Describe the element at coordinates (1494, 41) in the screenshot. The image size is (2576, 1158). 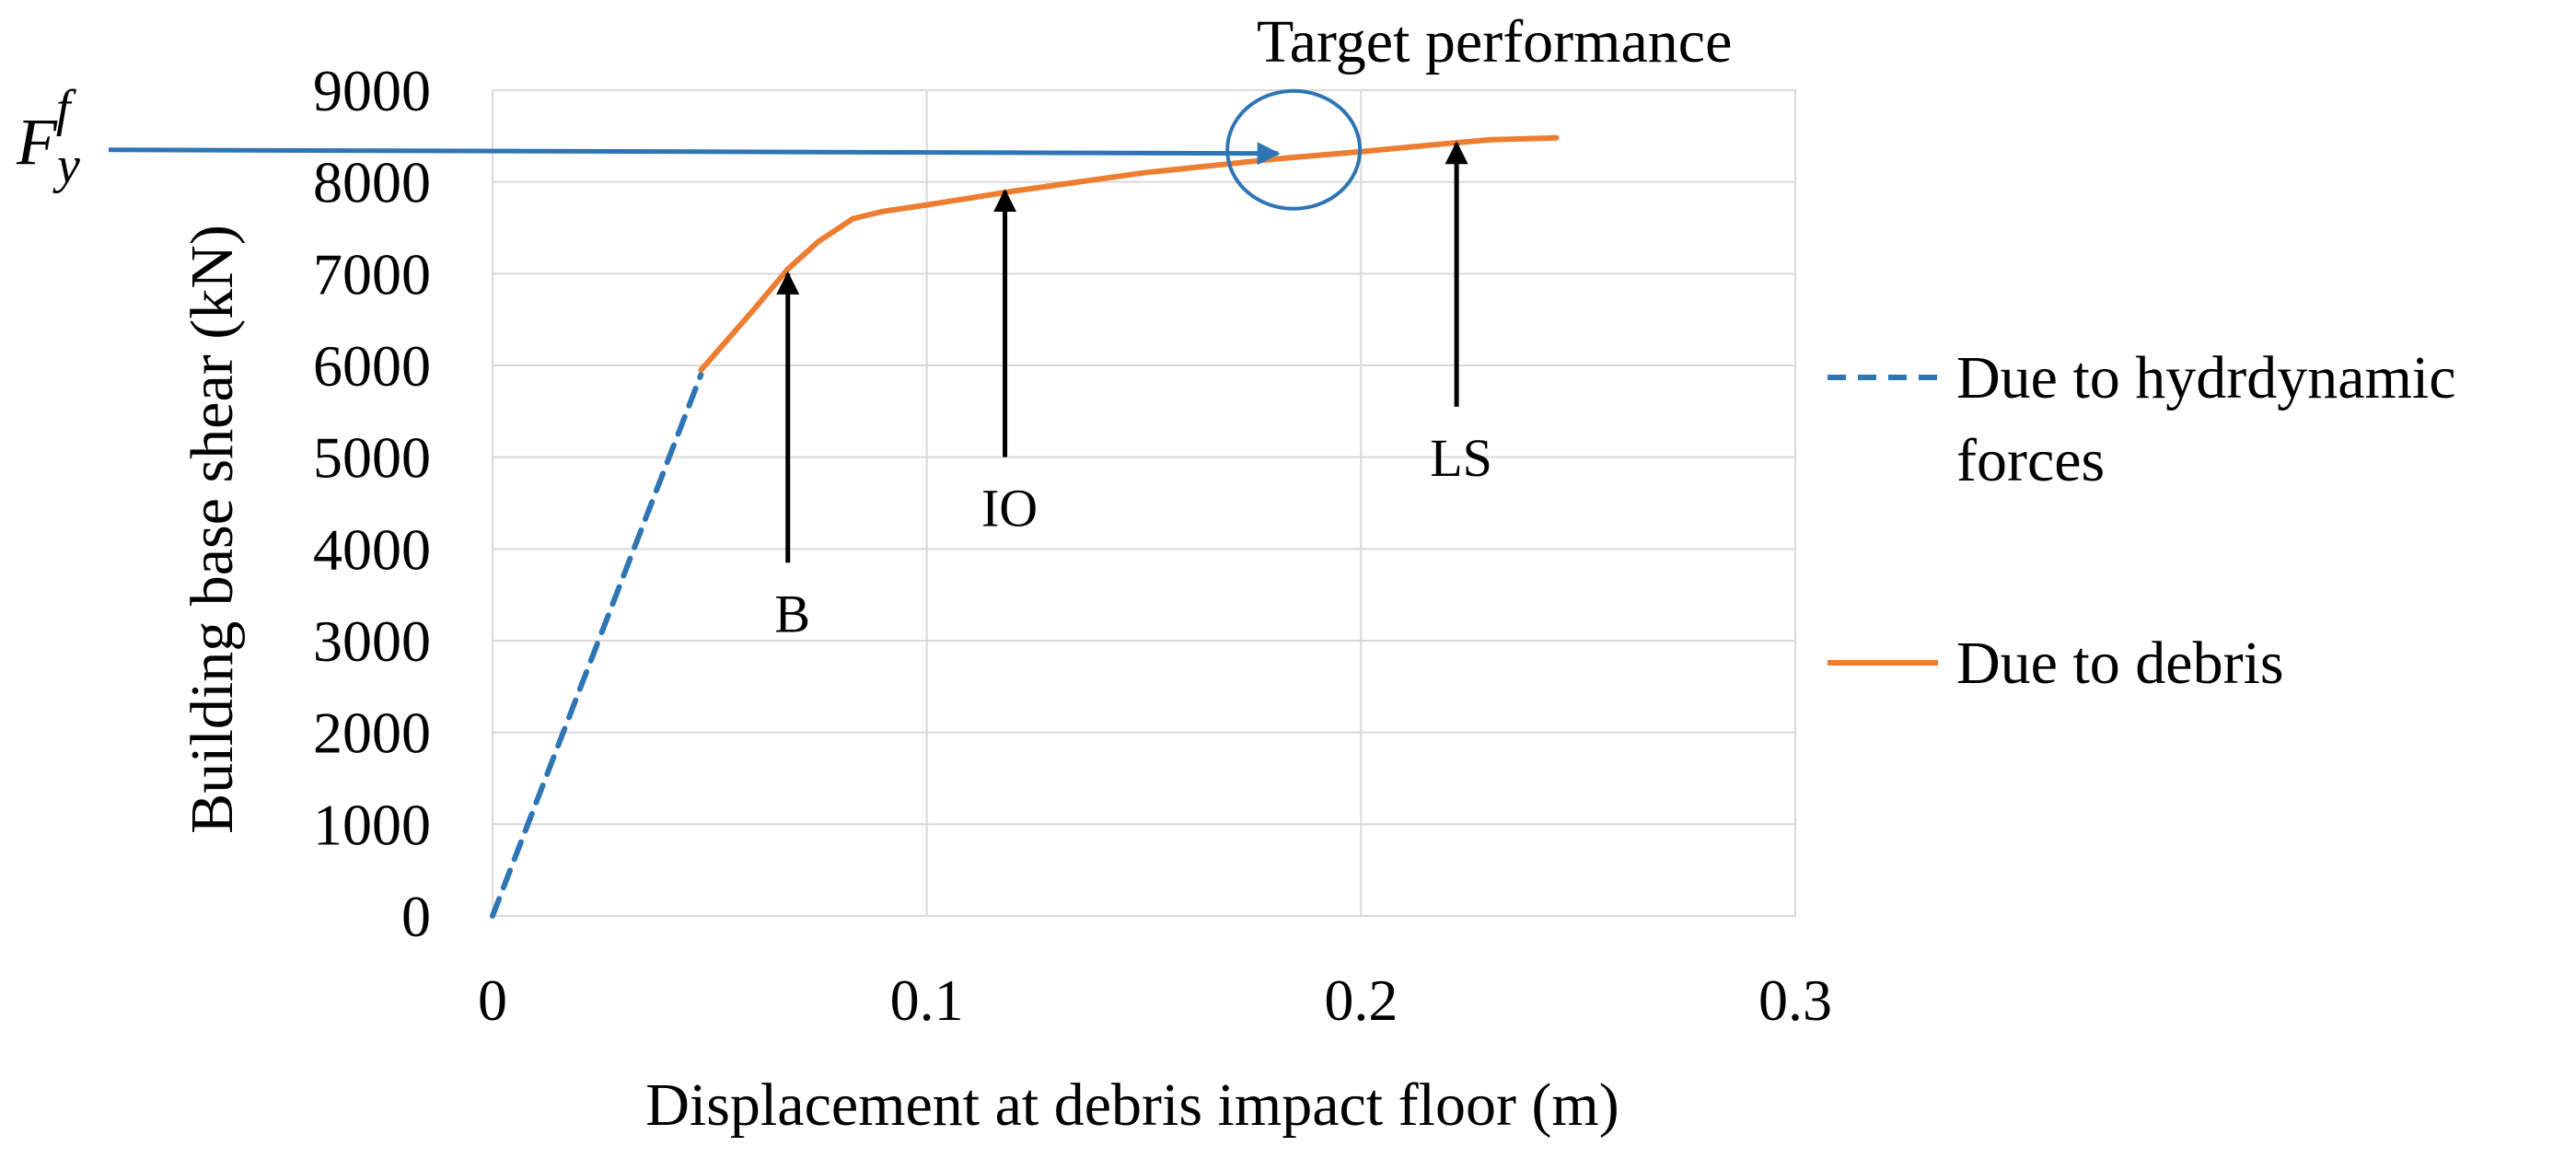
I see `target-performance-label: Target performance` at that location.